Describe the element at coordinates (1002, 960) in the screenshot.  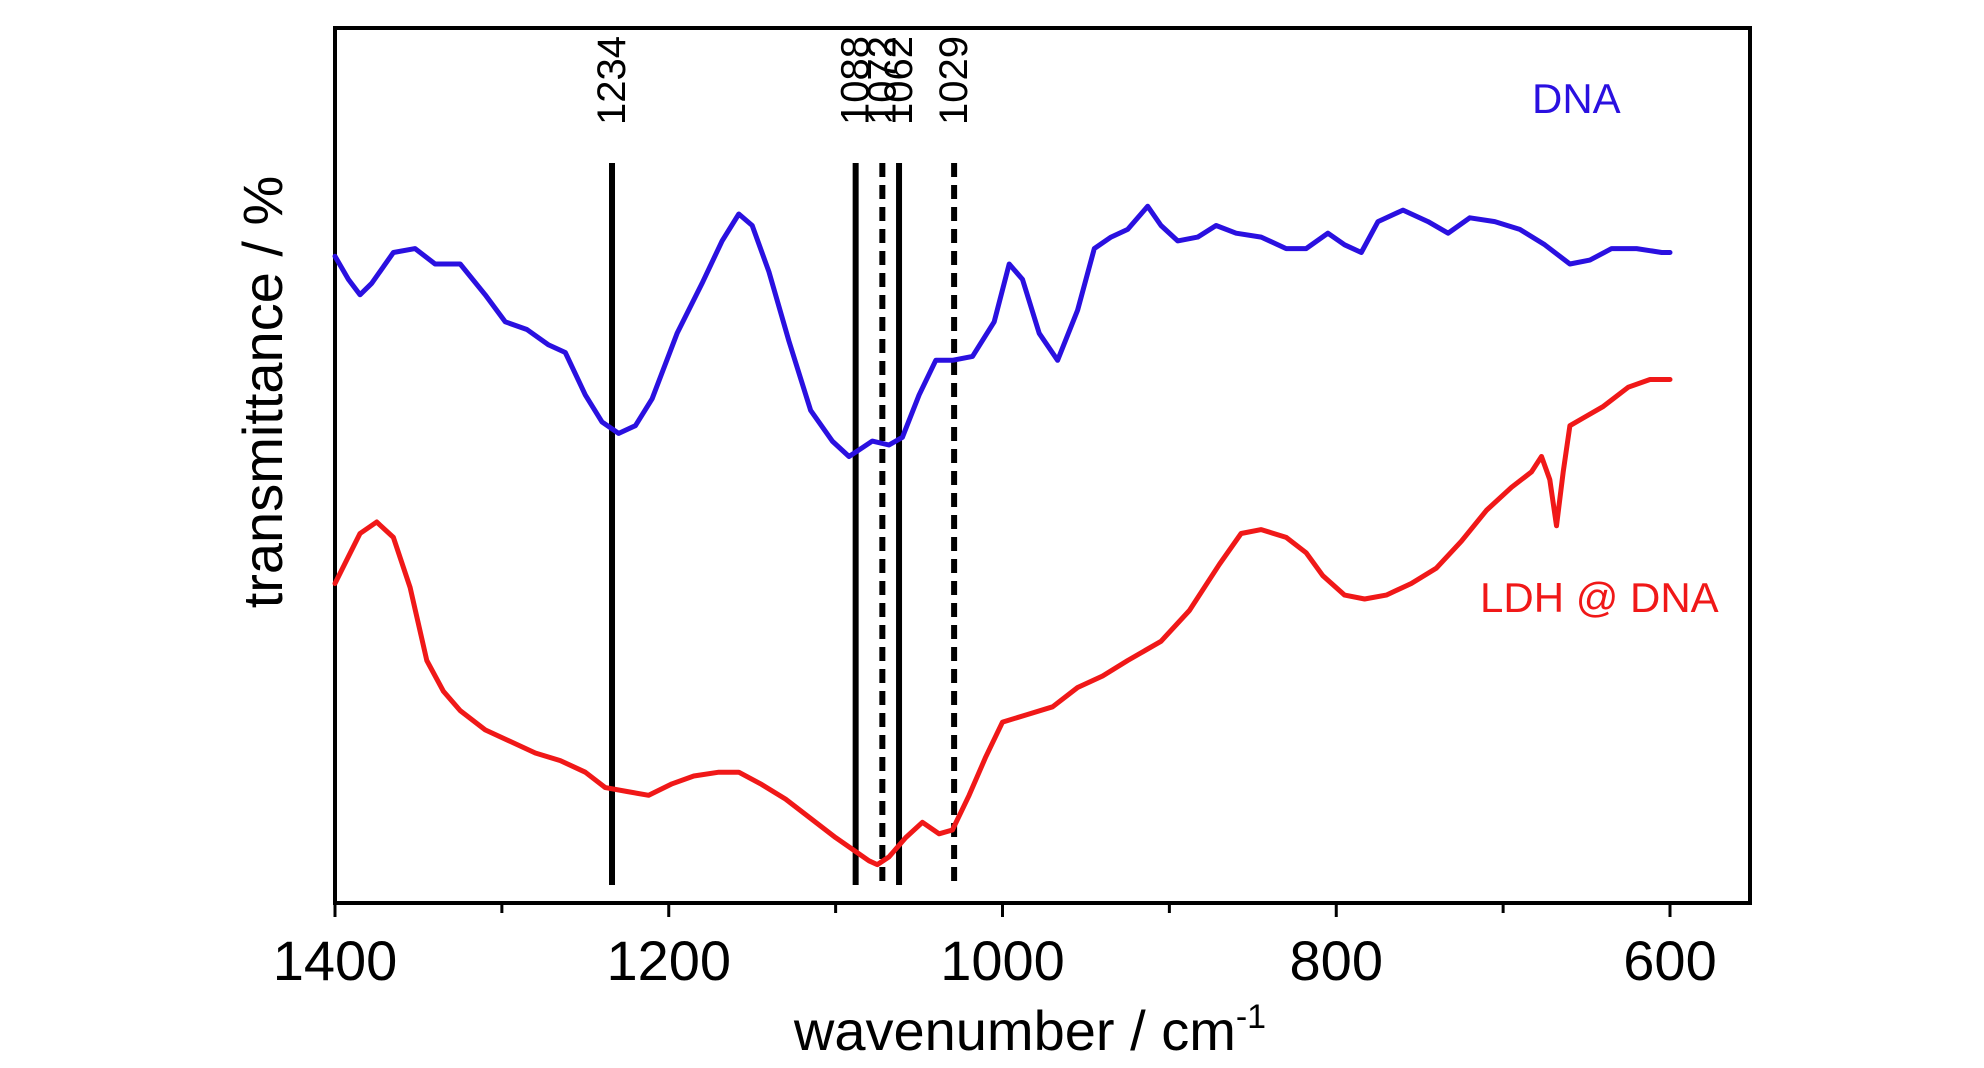
I see `x-tick-label: 1000` at that location.